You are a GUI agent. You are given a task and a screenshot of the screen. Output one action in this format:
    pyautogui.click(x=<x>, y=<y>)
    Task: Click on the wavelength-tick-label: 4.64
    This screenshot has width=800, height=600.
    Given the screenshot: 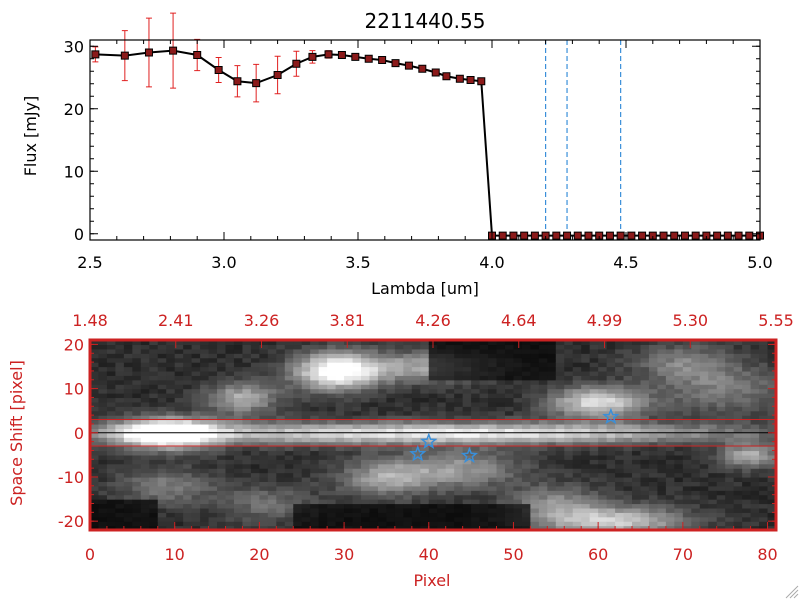 What is the action you would take?
    pyautogui.click(x=519, y=320)
    